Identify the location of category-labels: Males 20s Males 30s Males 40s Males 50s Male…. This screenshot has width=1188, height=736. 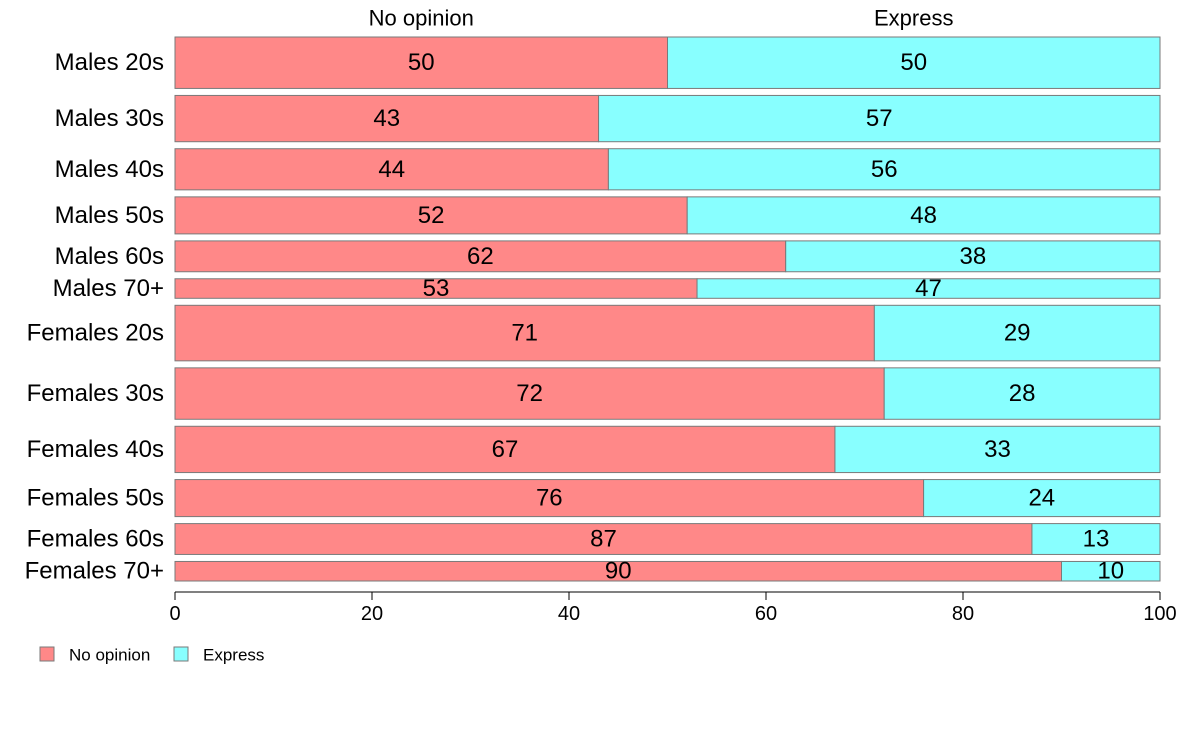
(94, 317).